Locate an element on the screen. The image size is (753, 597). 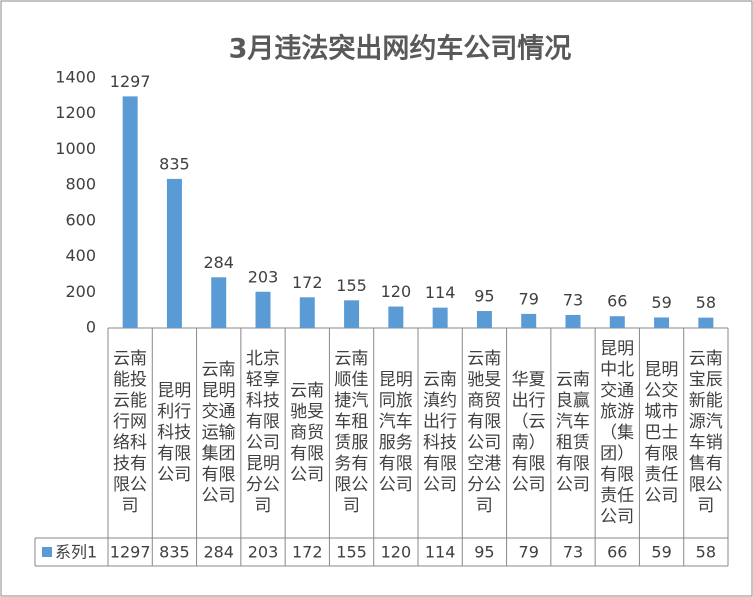
legend-swatch is located at coordinates (47, 552).